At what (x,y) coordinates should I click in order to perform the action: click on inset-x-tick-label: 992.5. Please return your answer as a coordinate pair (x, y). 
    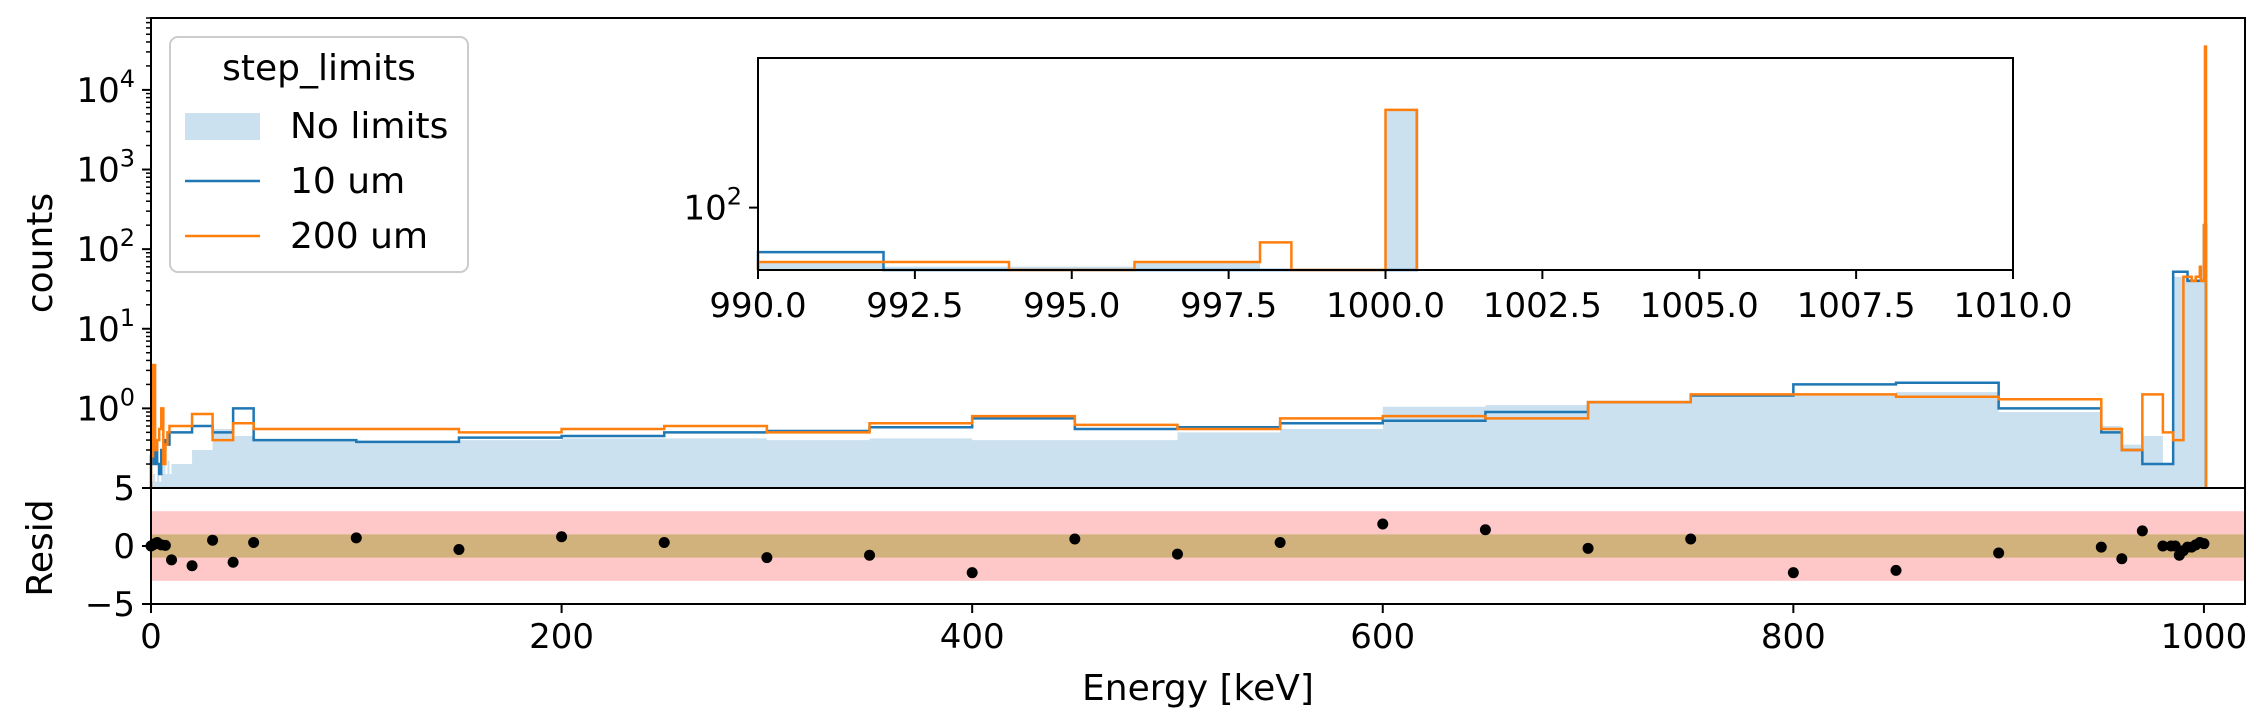
    Looking at the image, I should click on (914, 306).